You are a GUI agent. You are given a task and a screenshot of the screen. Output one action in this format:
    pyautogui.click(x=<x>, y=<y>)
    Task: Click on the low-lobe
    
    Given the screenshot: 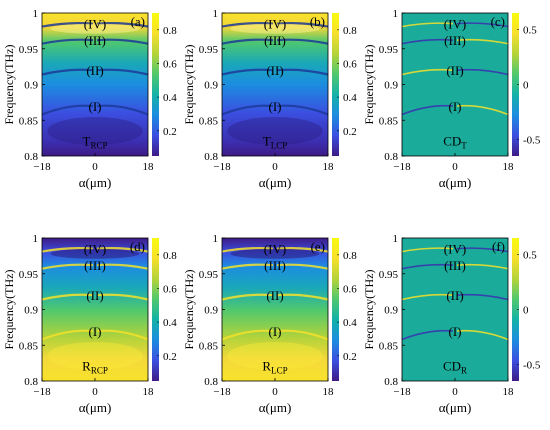 What is the action you would take?
    pyautogui.click(x=95, y=355)
    